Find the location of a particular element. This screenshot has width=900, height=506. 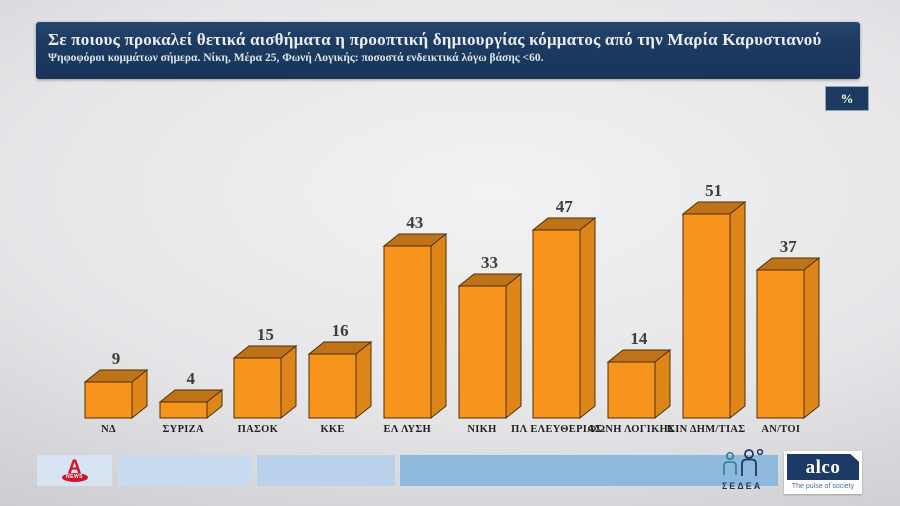

bar-column-ΦΩΝΗ ΛΟΓΙΚΗΣ is located at coordinates (639, 384).